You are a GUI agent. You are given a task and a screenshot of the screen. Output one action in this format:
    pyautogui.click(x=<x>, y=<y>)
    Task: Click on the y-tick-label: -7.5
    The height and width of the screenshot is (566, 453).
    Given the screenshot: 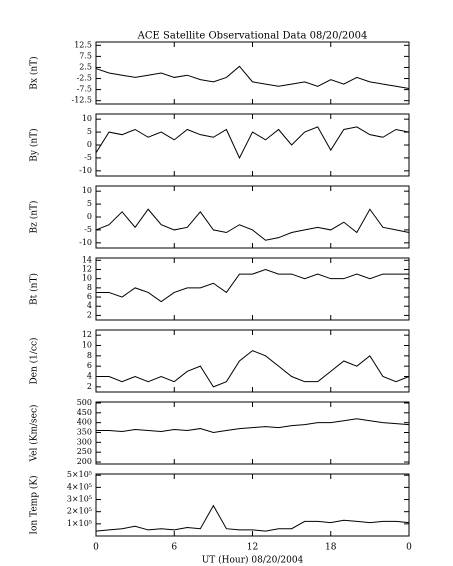 What is the action you would take?
    pyautogui.click(x=84, y=89)
    